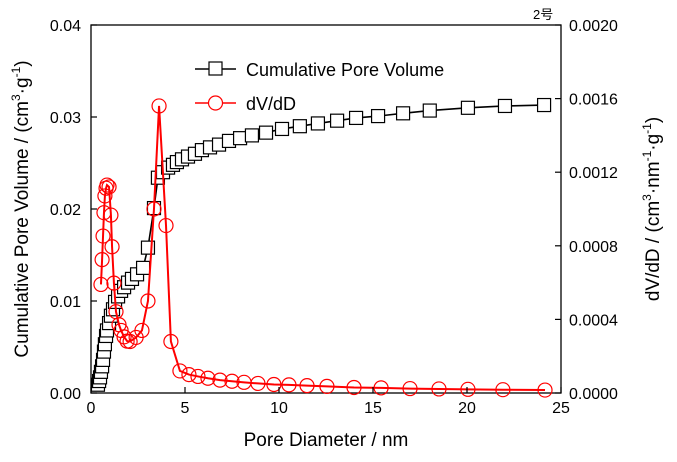 The height and width of the screenshot is (462, 677). I want to click on y-axis-left-title: Cumulative Pore Volume / (cm3·g-1), so click(21, 208).